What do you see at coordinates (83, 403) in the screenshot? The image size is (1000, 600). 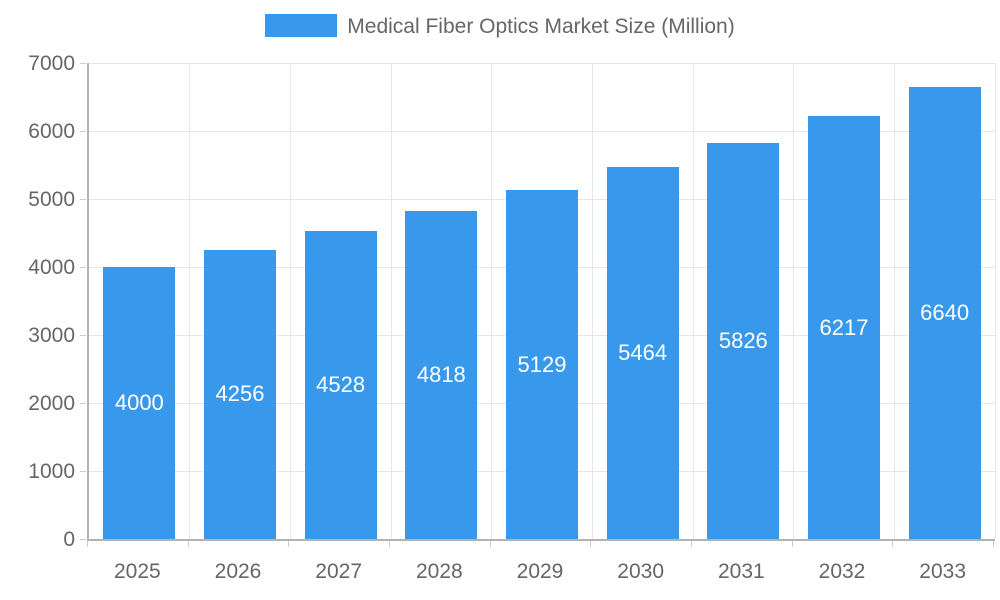 I see `y-tick-2000` at bounding box center [83, 403].